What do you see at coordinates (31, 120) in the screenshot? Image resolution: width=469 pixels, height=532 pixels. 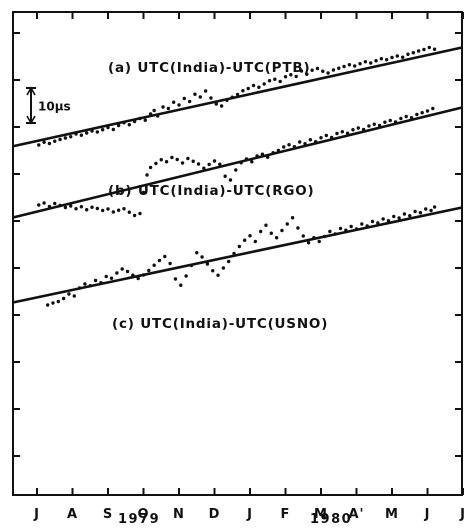 I see `scale-bar-arrow-down` at bounding box center [31, 120].